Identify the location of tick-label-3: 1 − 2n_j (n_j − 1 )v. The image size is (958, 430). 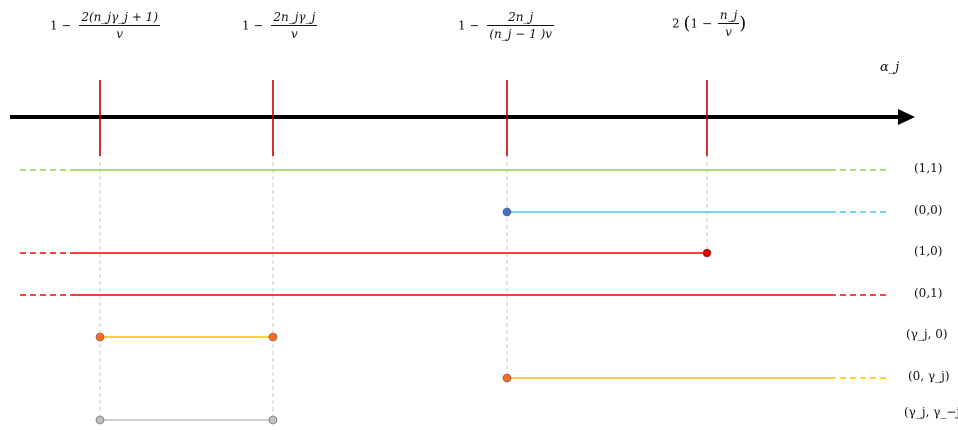
(506, 25).